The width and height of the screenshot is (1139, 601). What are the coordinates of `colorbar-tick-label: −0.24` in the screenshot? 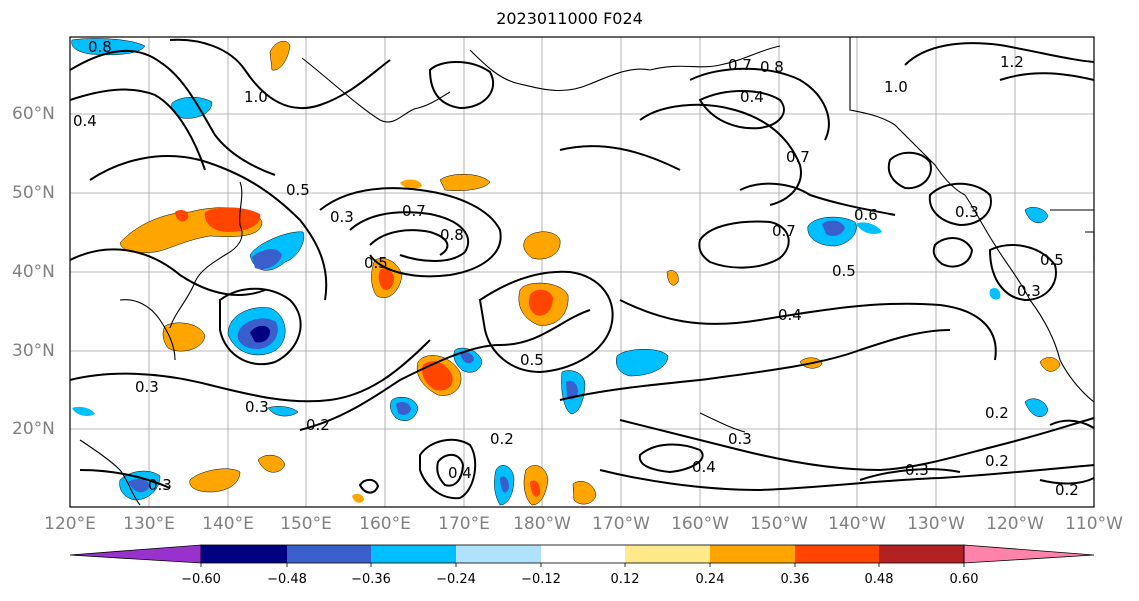 It's located at (456, 579).